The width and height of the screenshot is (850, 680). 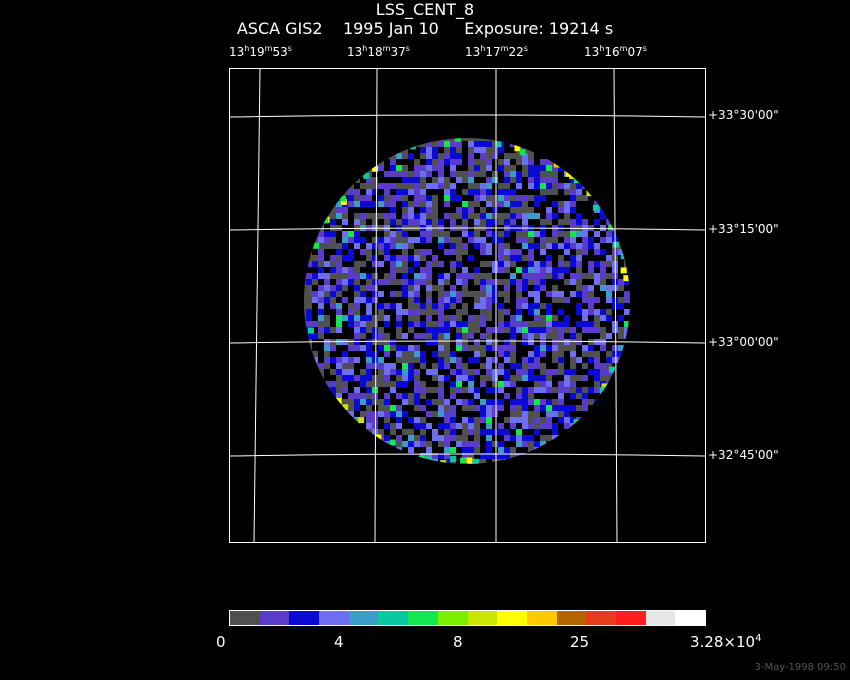 What do you see at coordinates (726, 642) in the screenshot?
I see `colorbar-label-max: 3.28×104` at bounding box center [726, 642].